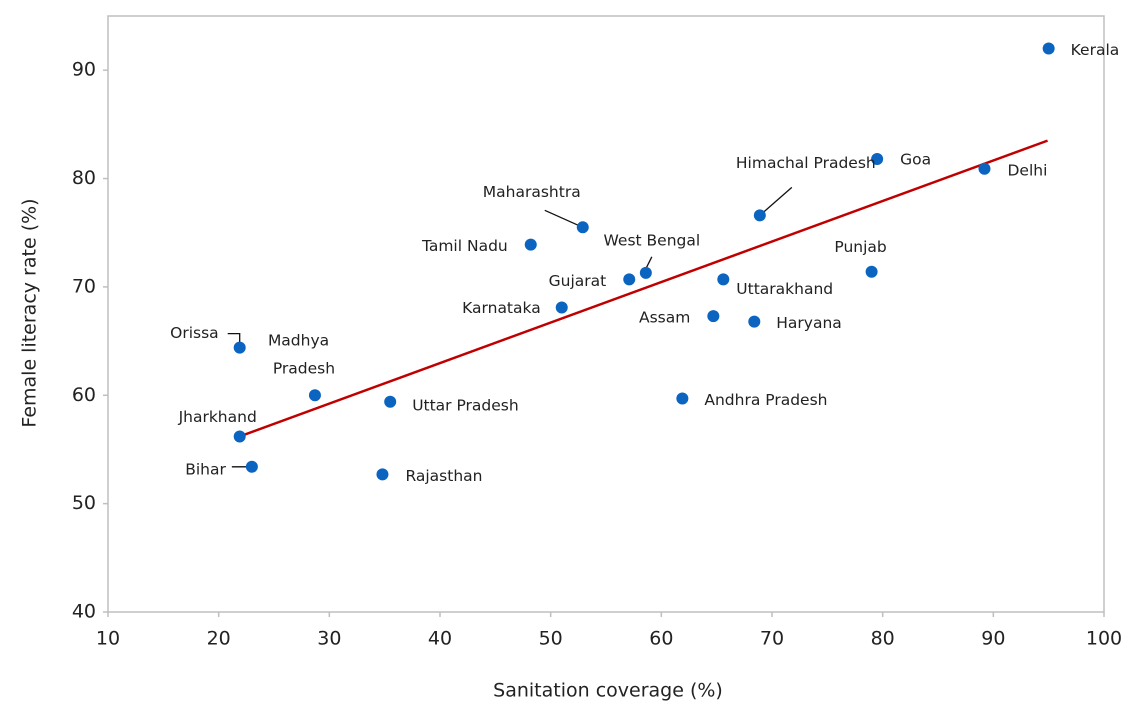  I want to click on y-tick-label: 60, so click(84, 395).